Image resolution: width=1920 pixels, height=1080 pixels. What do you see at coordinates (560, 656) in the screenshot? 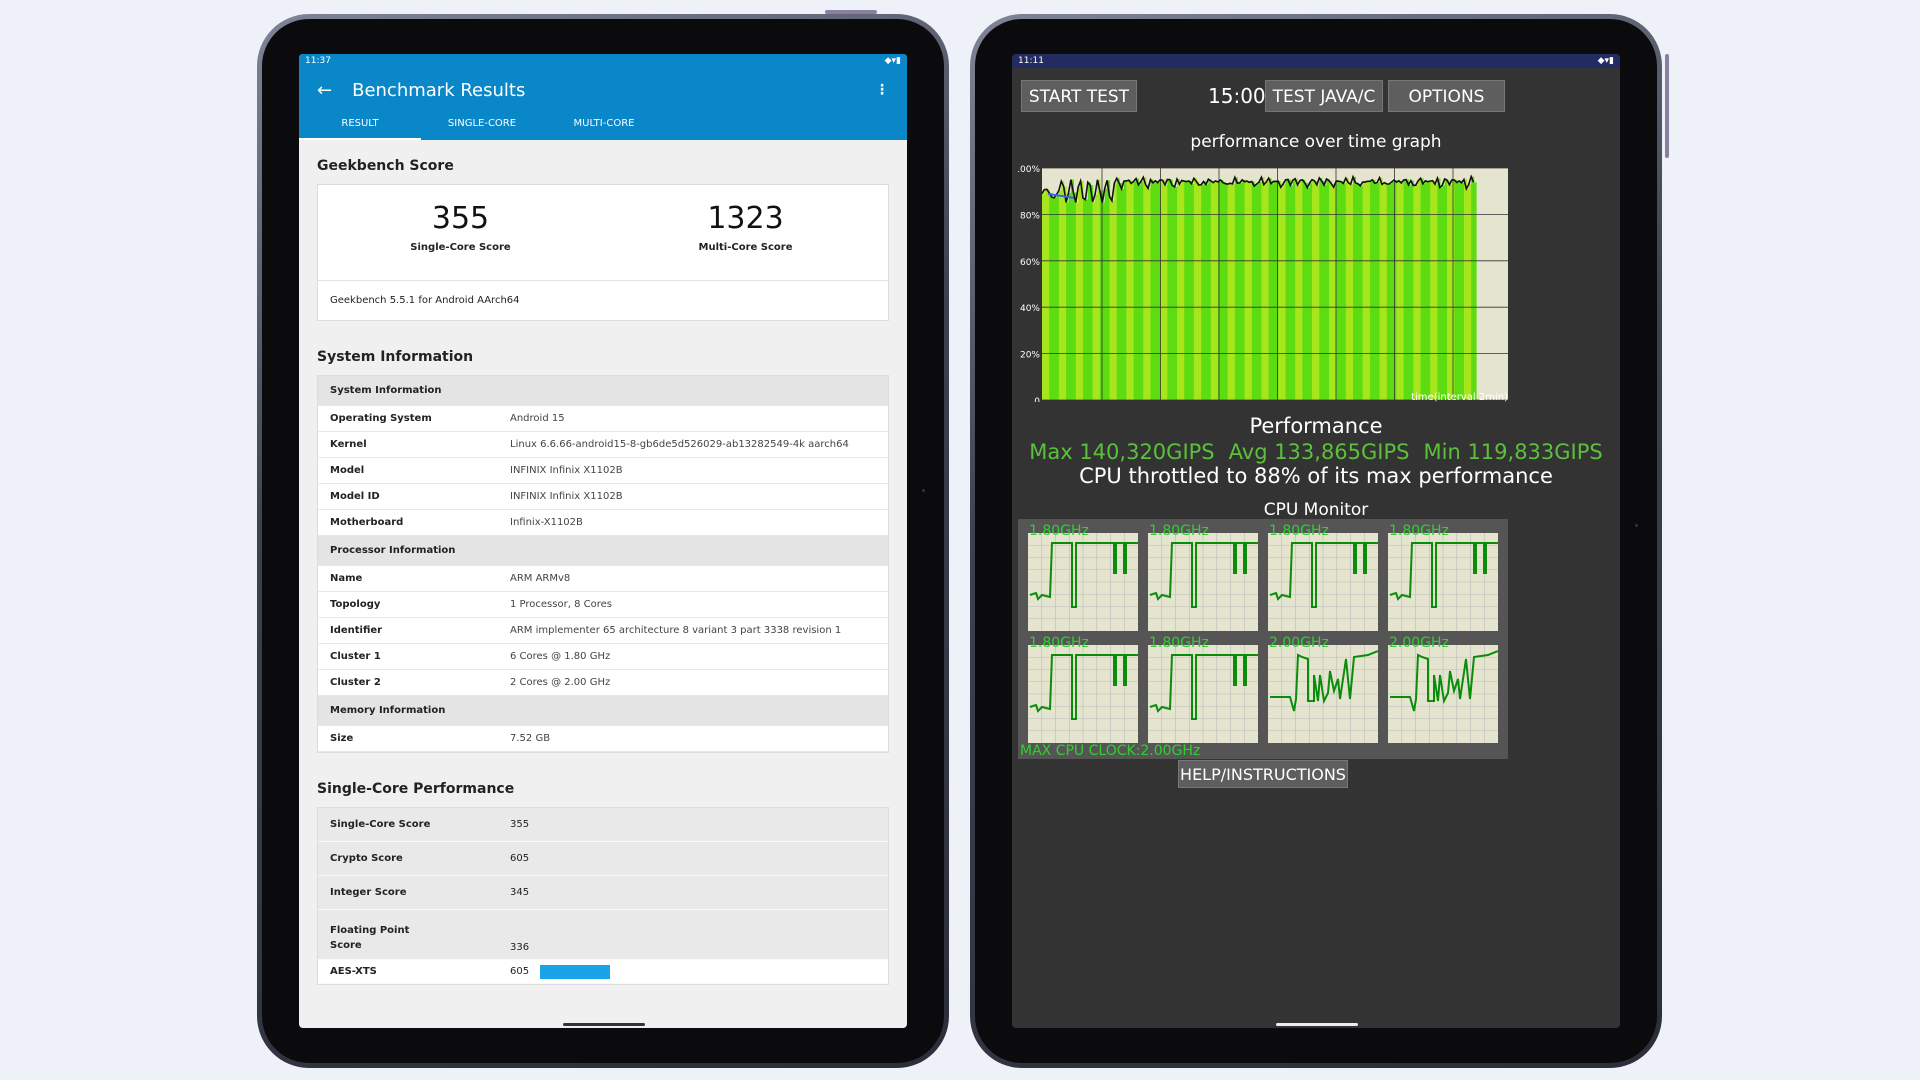
I see `sysinfo-value: 6 Cores @ 1.80 GHz` at bounding box center [560, 656].